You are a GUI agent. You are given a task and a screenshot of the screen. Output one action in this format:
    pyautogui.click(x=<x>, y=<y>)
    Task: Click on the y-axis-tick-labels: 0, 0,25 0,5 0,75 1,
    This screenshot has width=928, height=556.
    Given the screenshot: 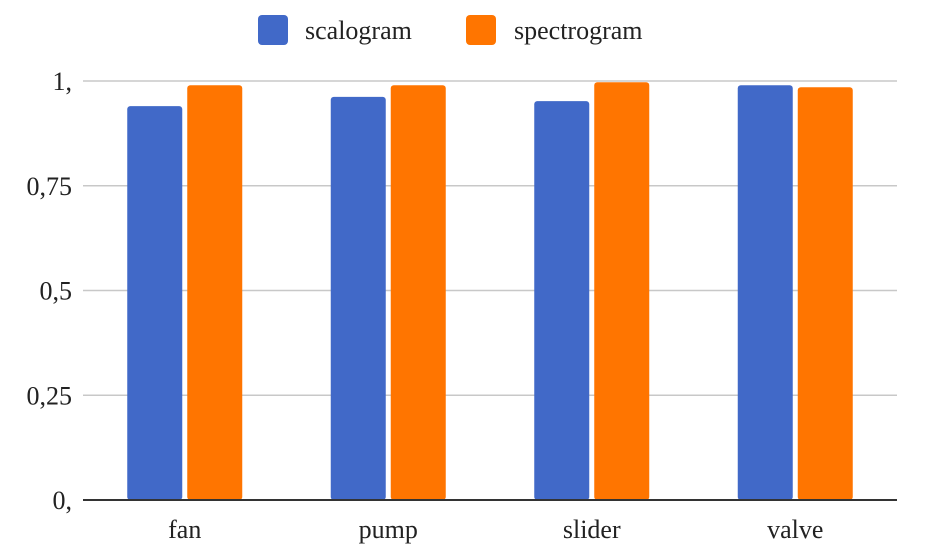 What is the action you would take?
    pyautogui.click(x=50, y=291)
    